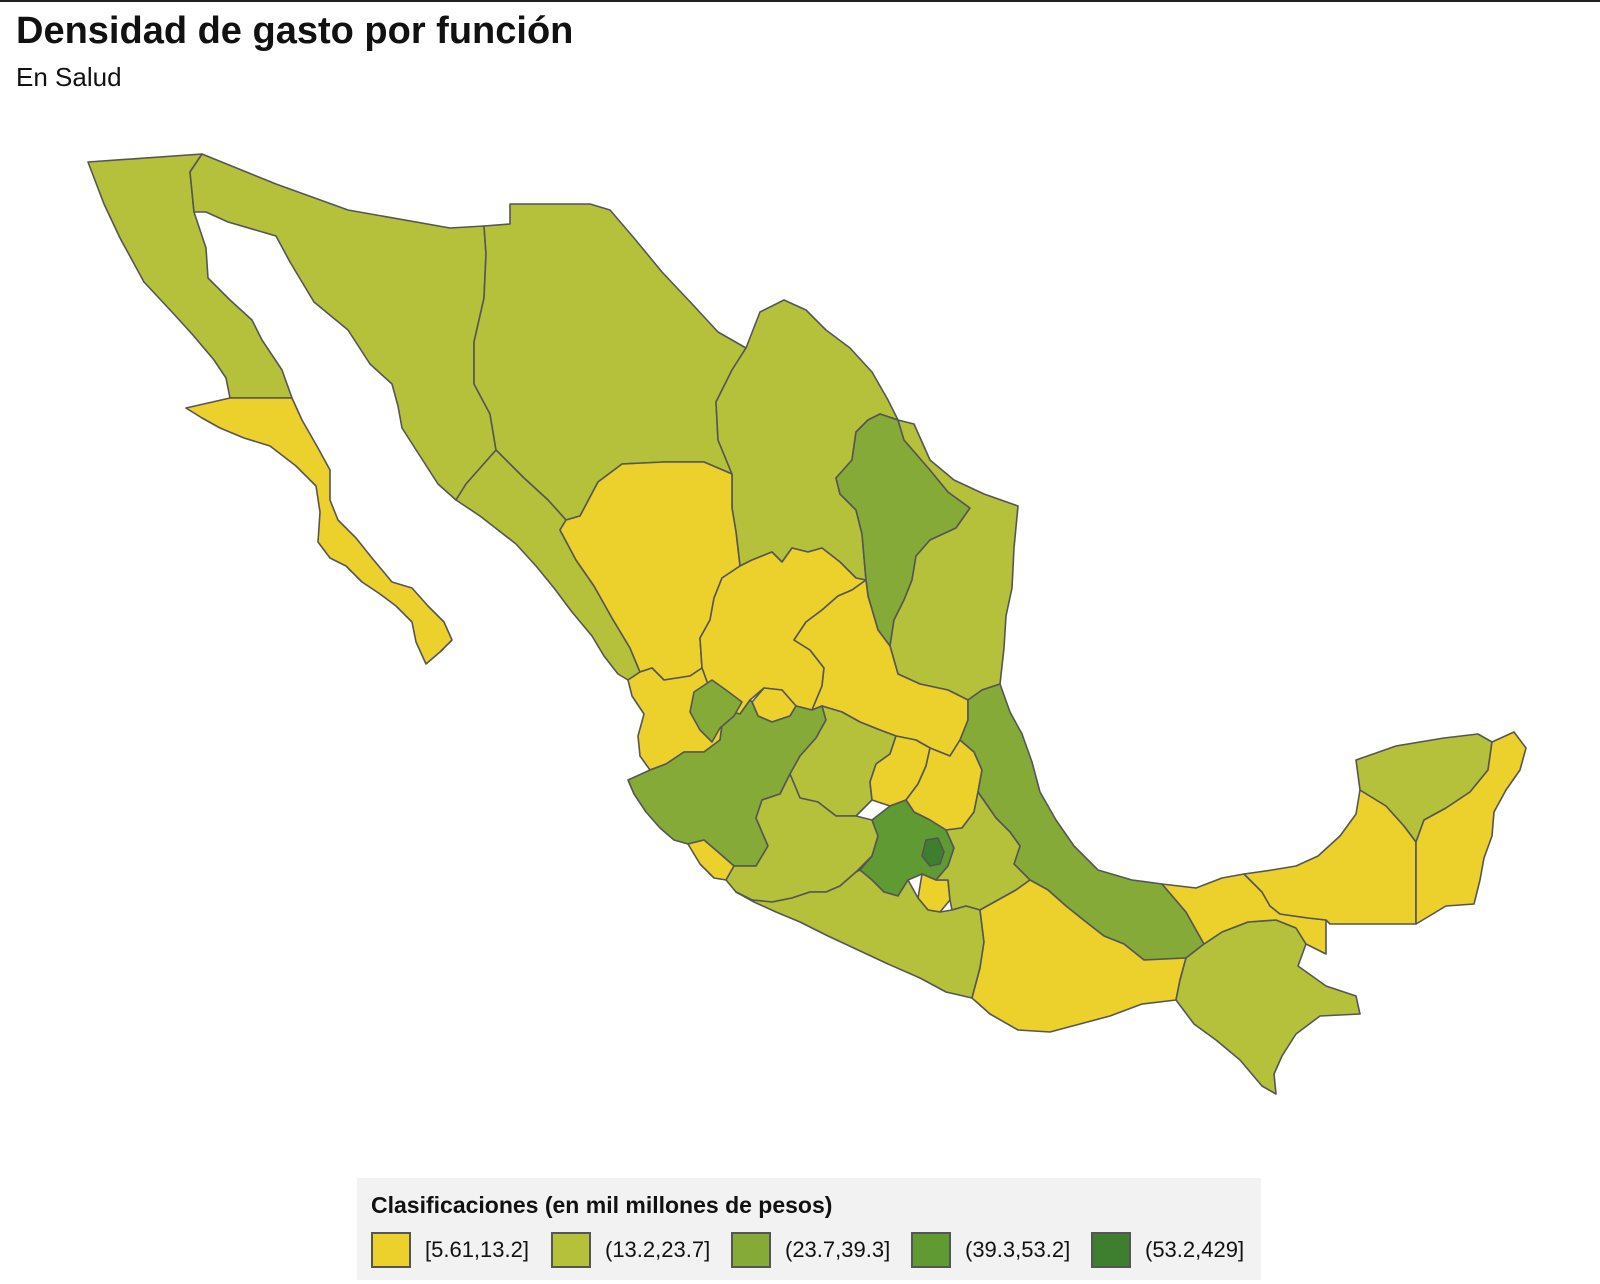 Image resolution: width=1600 pixels, height=1284 pixels. What do you see at coordinates (477, 1249) in the screenshot?
I see `legend-label: [5.61,13.2]` at bounding box center [477, 1249].